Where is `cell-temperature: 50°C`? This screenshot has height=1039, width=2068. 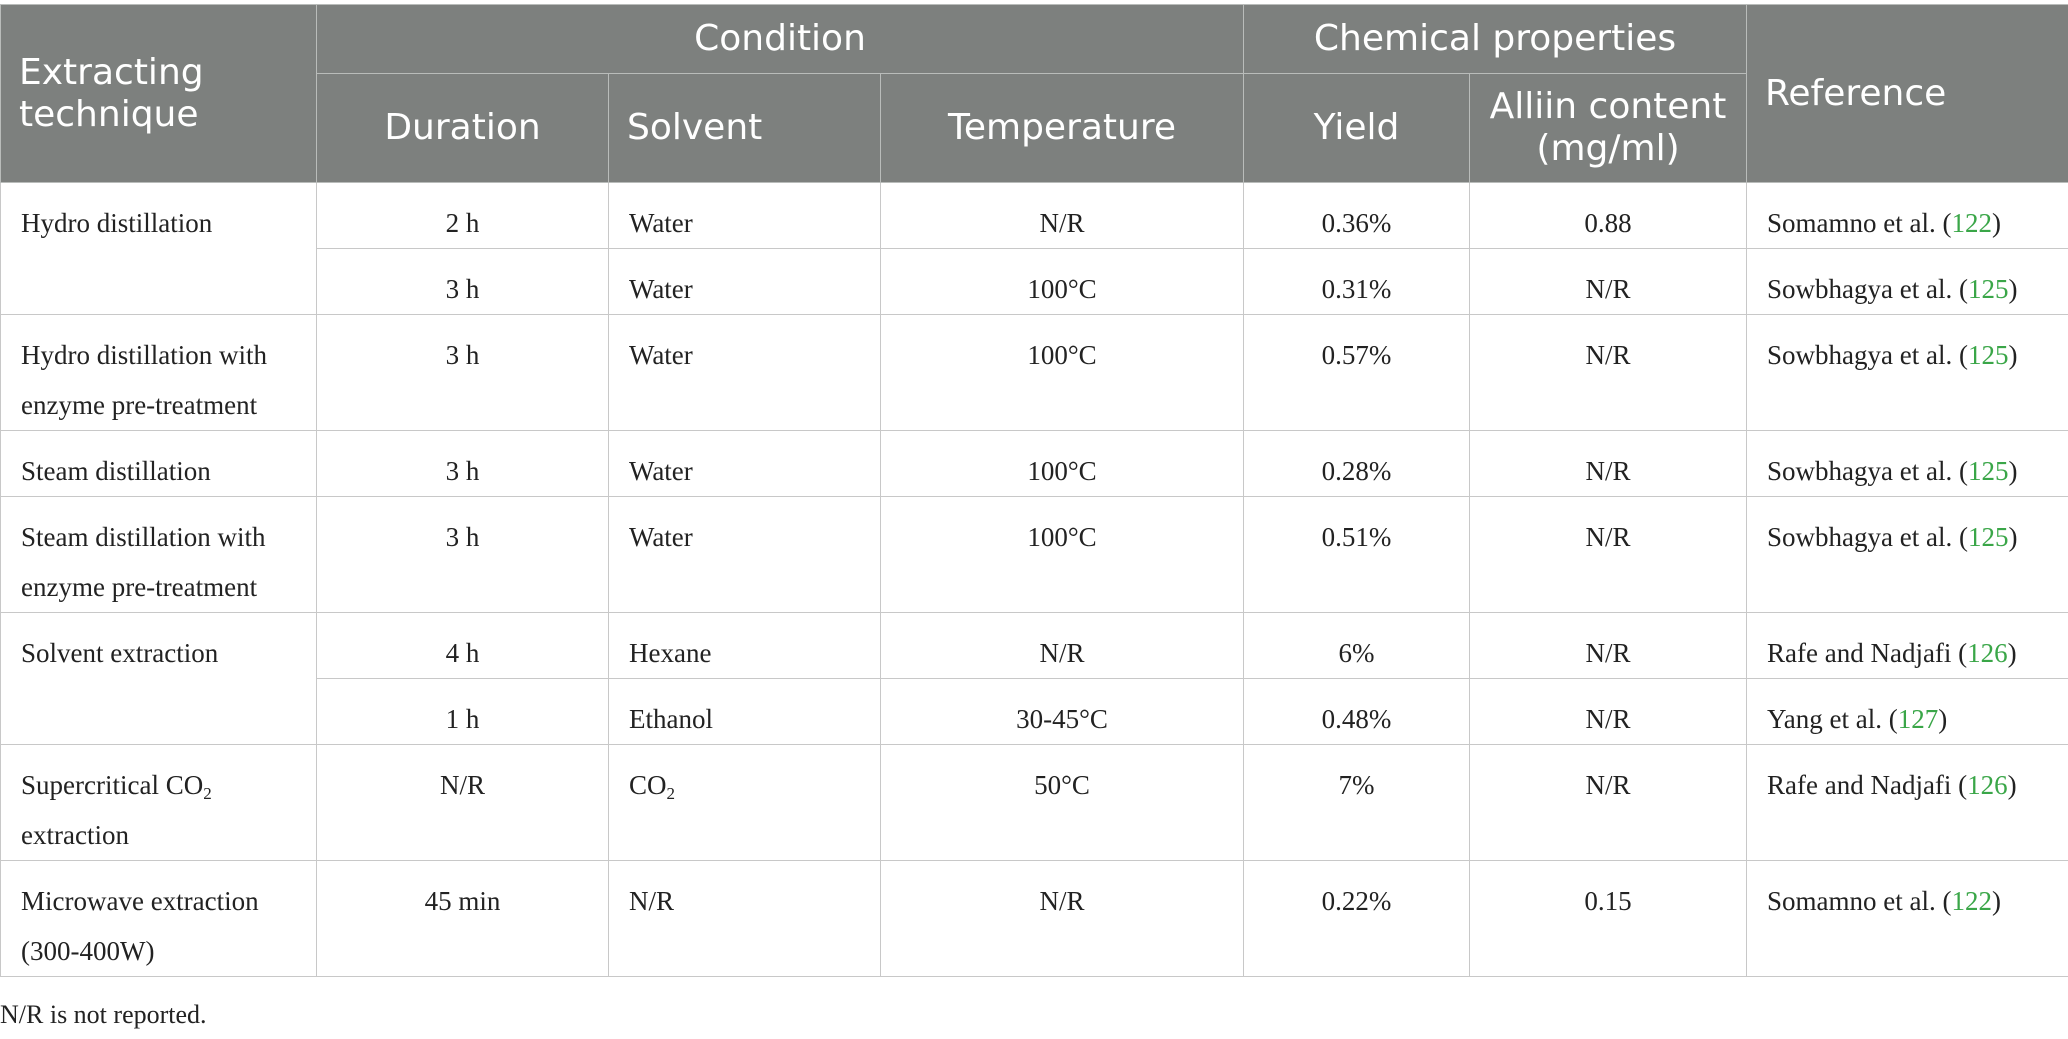
cell-temperature: 50°C is located at coordinates (1062, 802).